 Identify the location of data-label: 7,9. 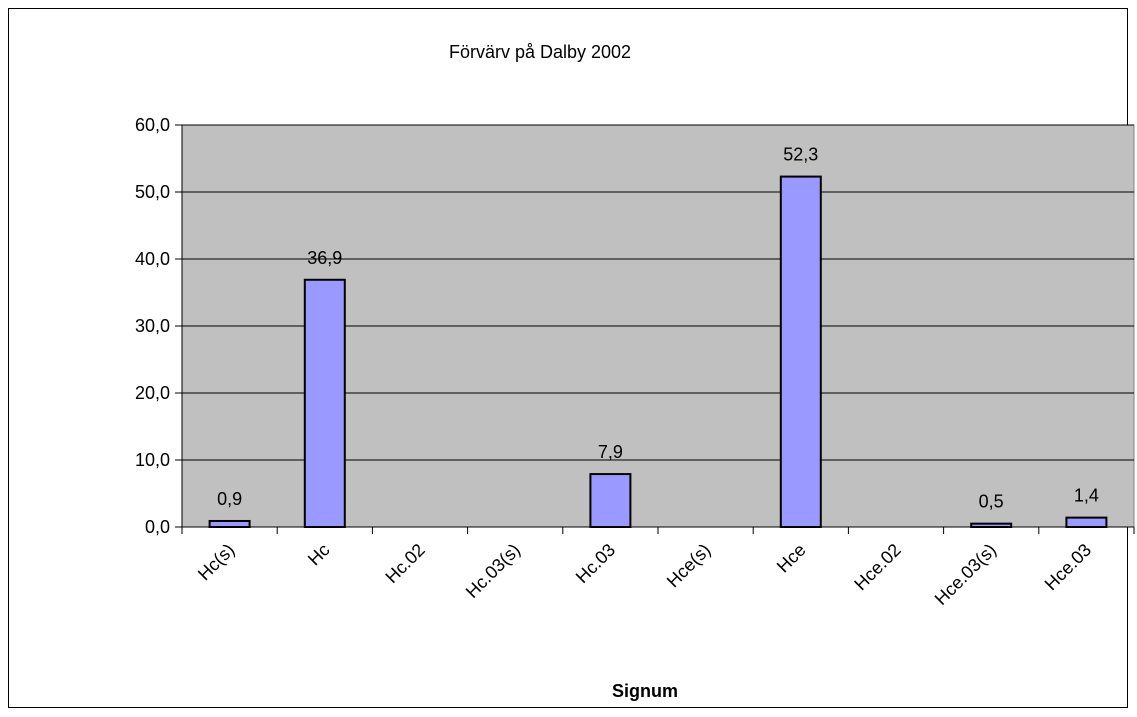
(610, 452).